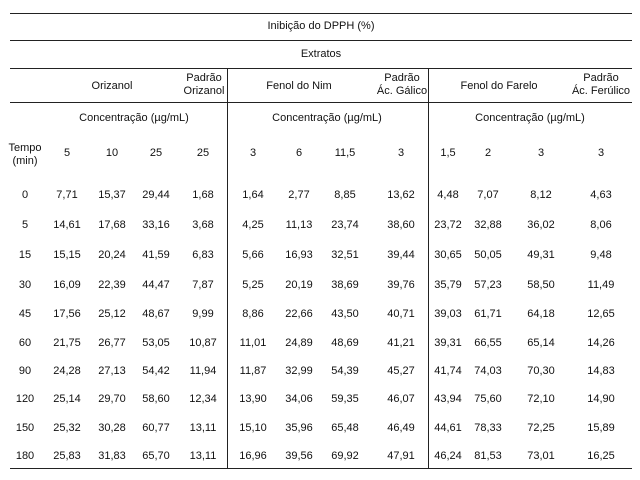 The image size is (640, 480). Describe the element at coordinates (253, 343) in the screenshot. I see `value-cell: 11,01` at that location.